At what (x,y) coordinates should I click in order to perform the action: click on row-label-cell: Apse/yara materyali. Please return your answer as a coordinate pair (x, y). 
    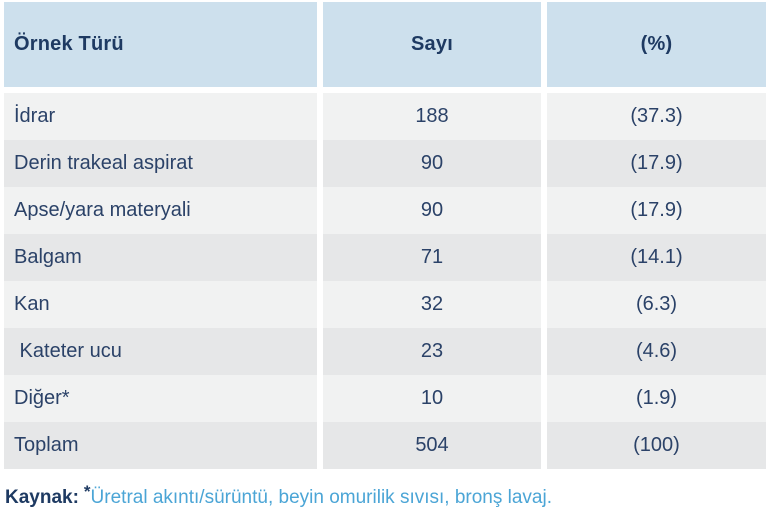
    Looking at the image, I should click on (160, 210).